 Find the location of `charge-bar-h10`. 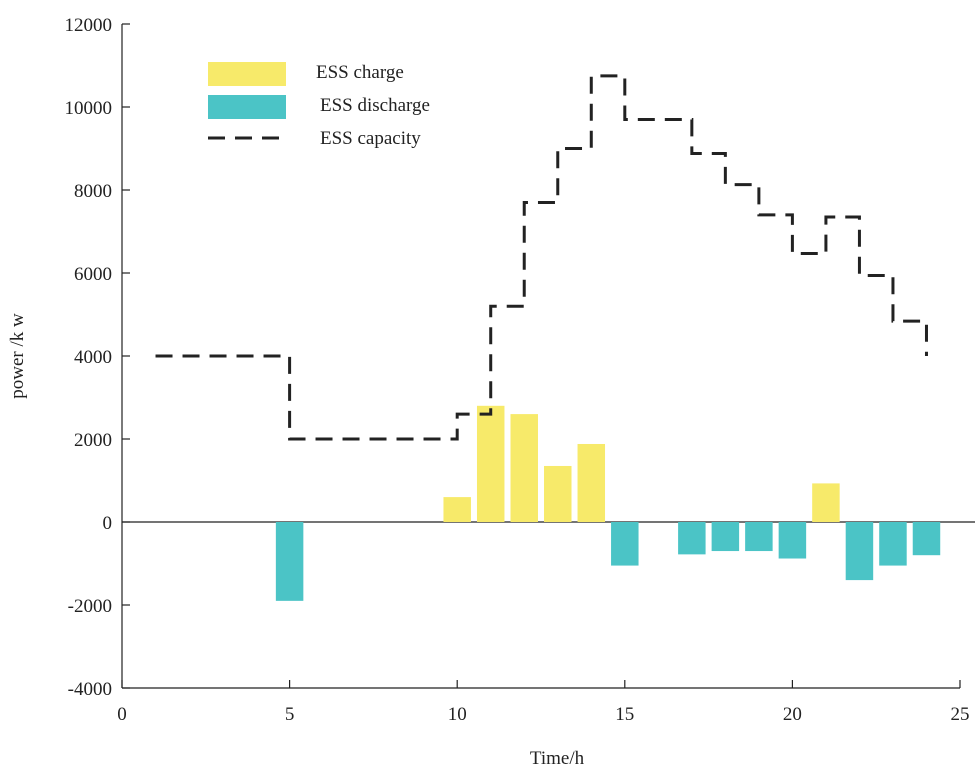

charge-bar-h10 is located at coordinates (457, 509).